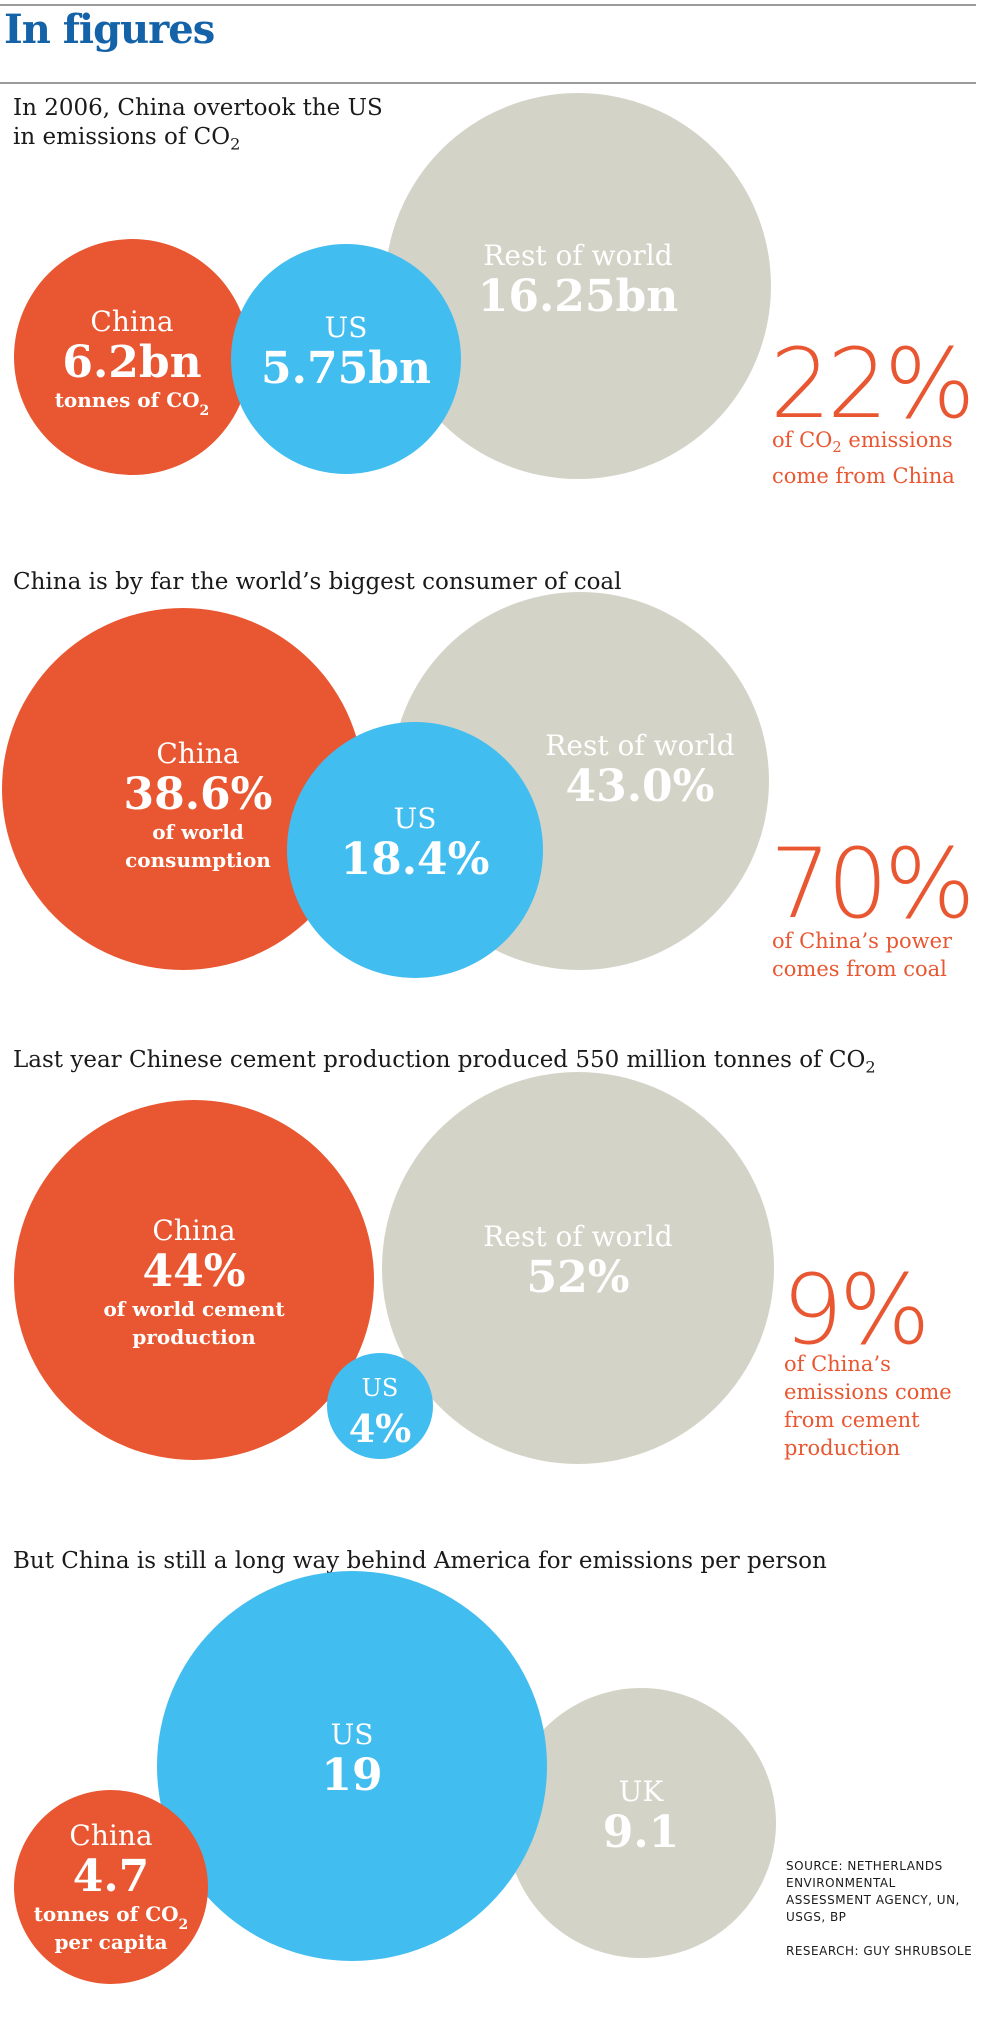  I want to click on stat-3-value: 9%, so click(856, 1310).